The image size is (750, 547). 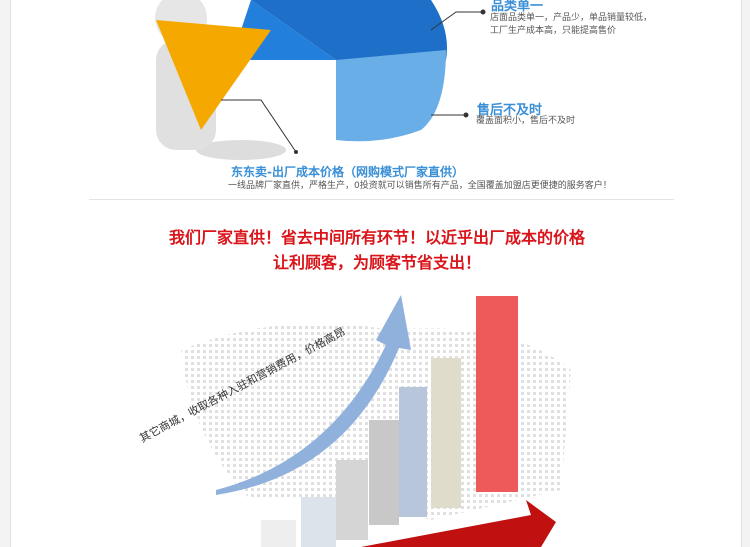 I want to click on callout-lines, so click(x=458, y=63).